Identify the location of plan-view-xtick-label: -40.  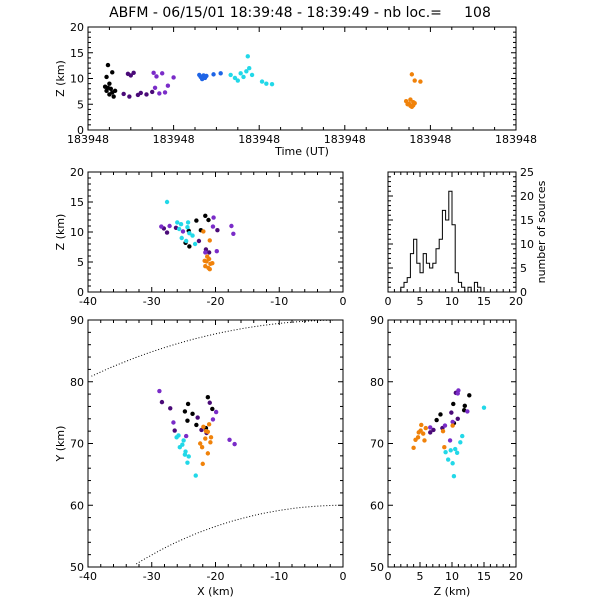
(88, 576).